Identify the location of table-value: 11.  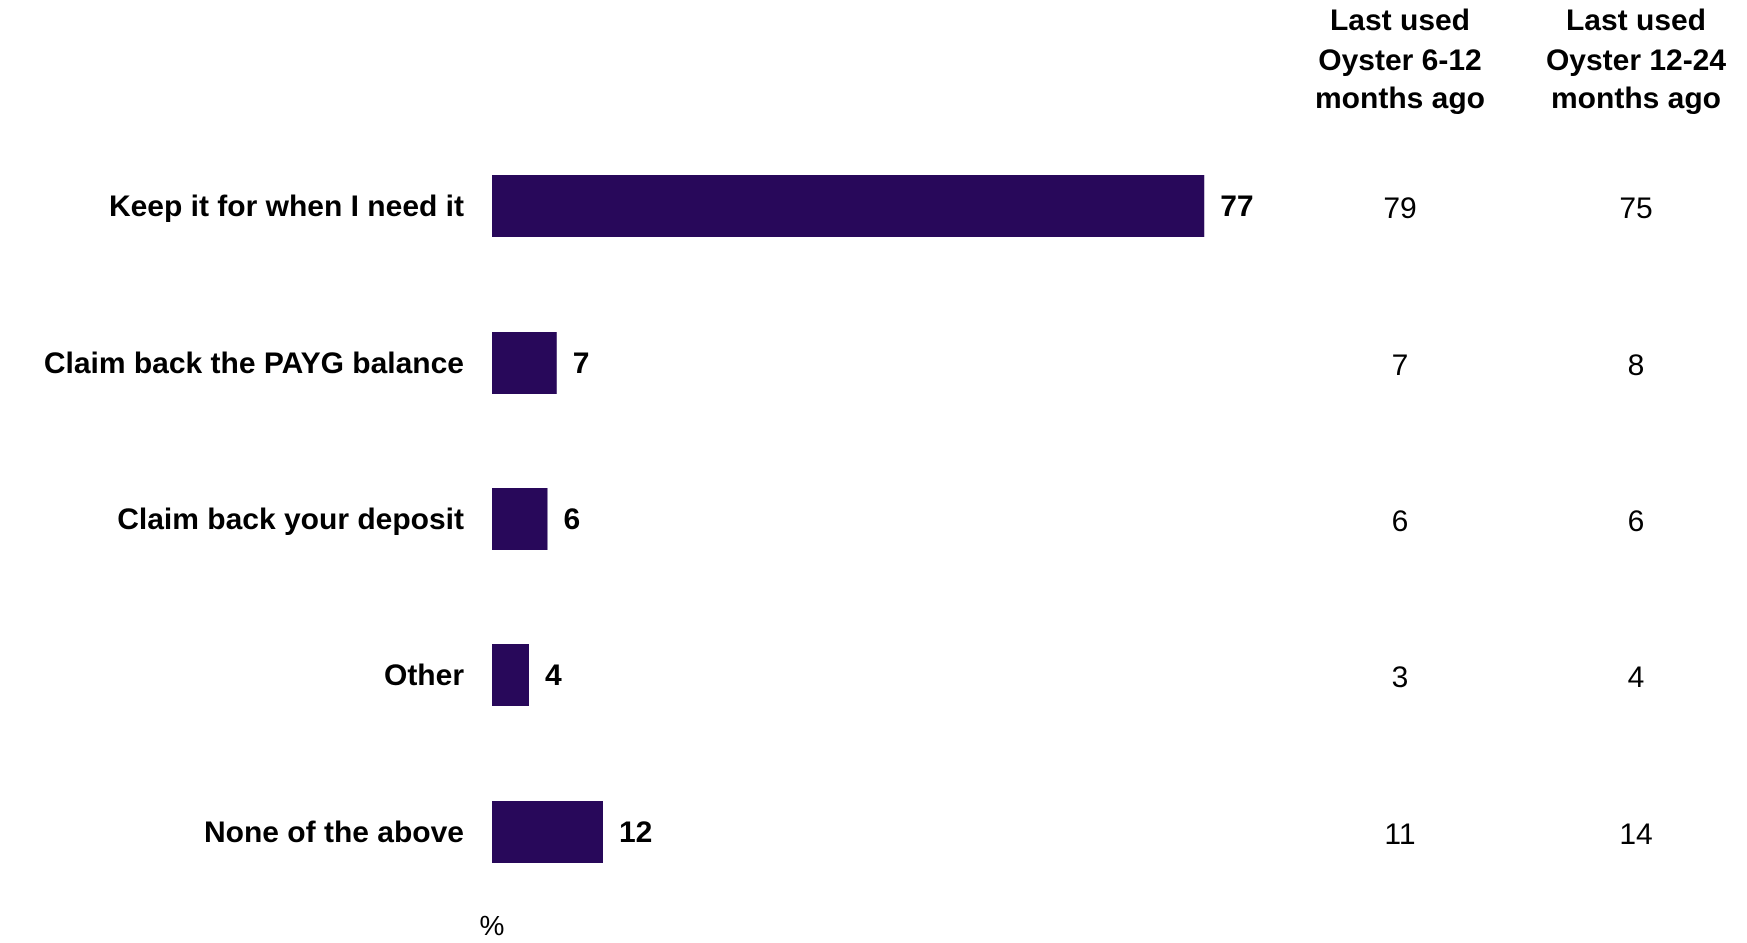
(1399, 834).